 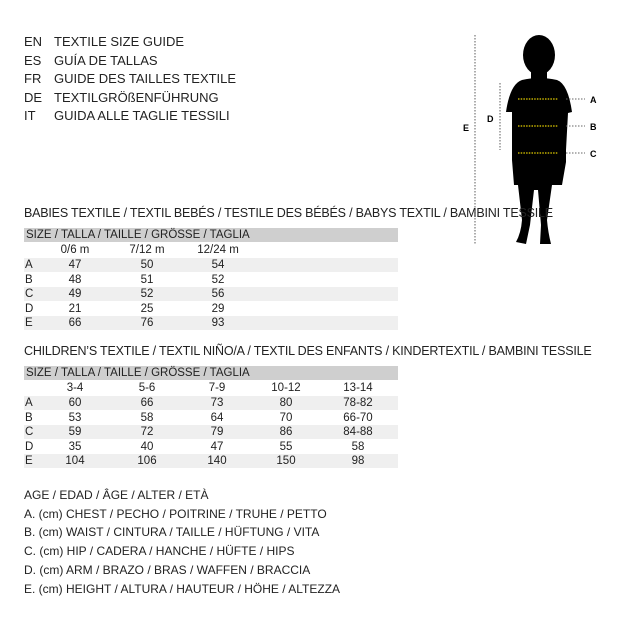 I want to click on column-header-row: 0/6 m 7/12 m 12/24 m, so click(x=211, y=250).